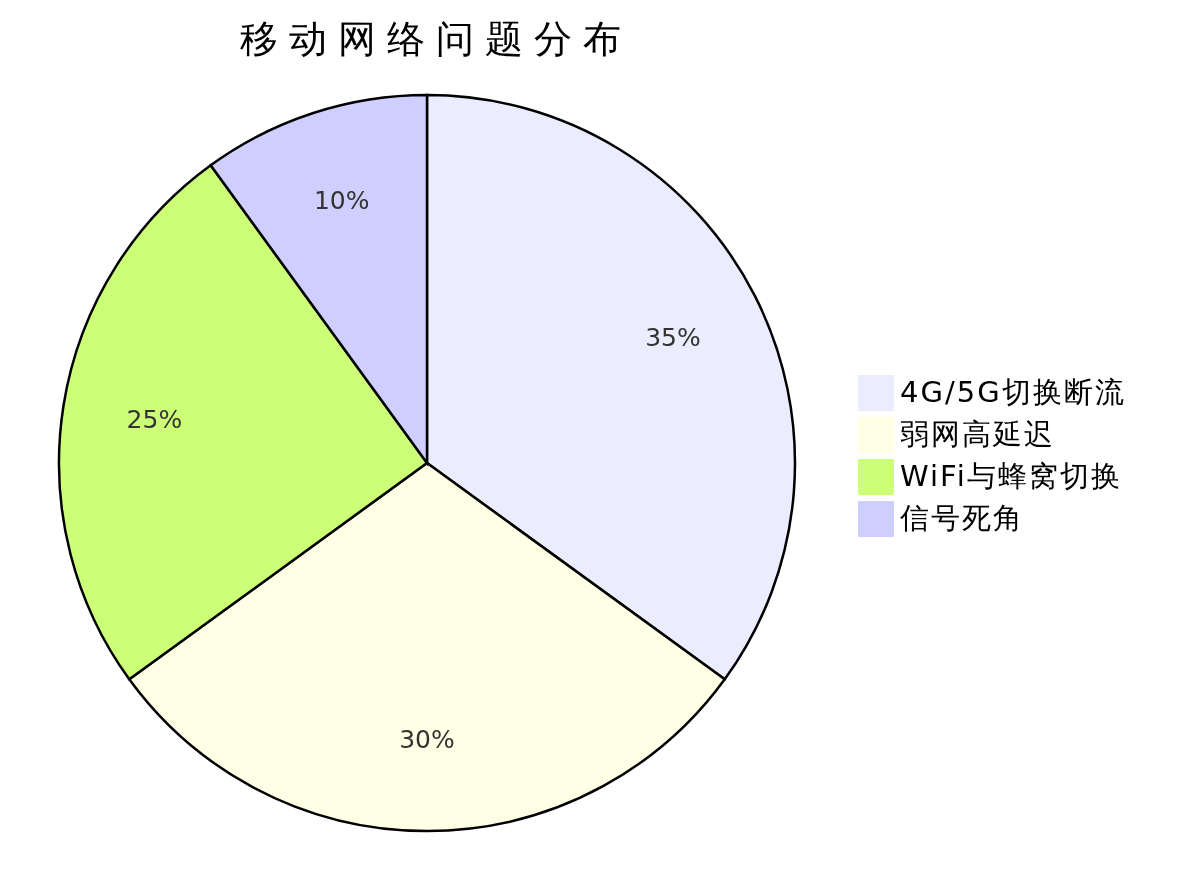  Describe the element at coordinates (436, 39) in the screenshot. I see `chart-title: 移动网络问题分布` at that location.